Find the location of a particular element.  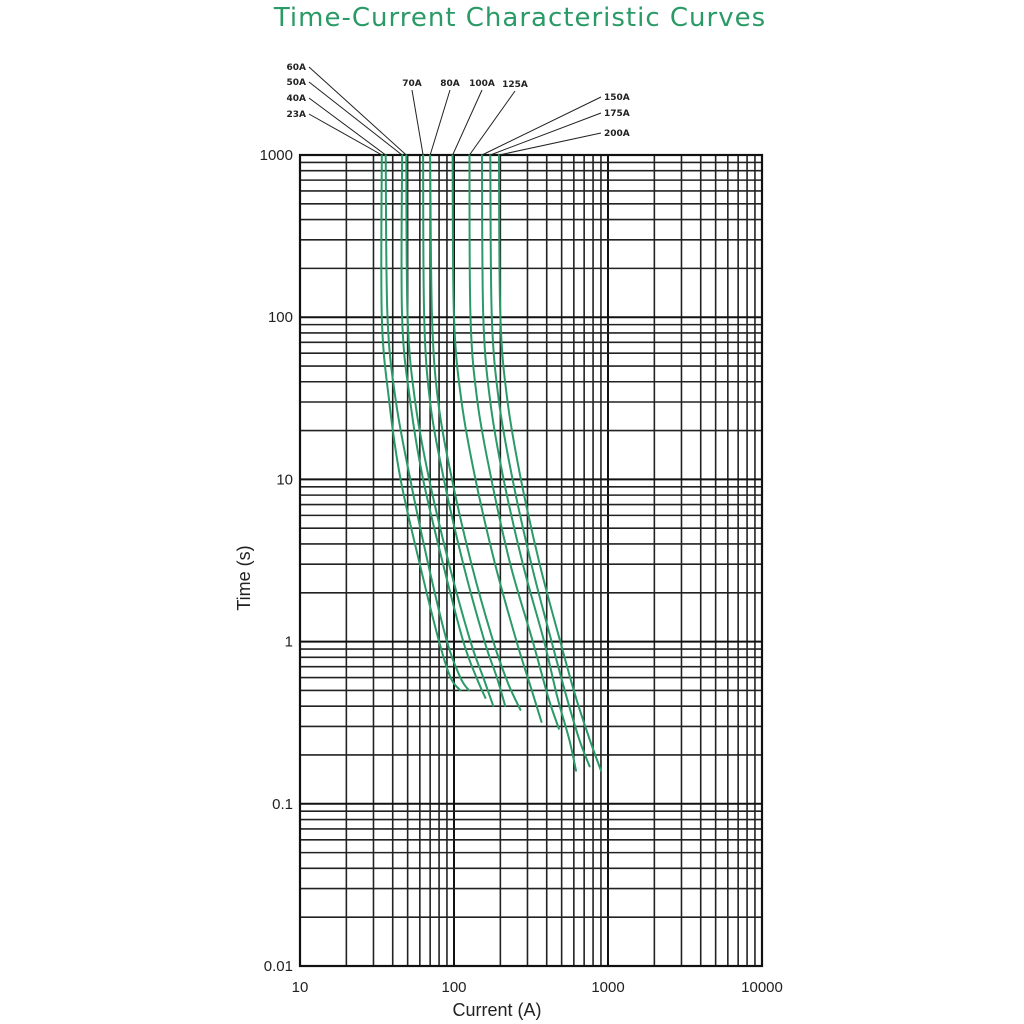

series-label-175a: 175A is located at coordinates (617, 114).